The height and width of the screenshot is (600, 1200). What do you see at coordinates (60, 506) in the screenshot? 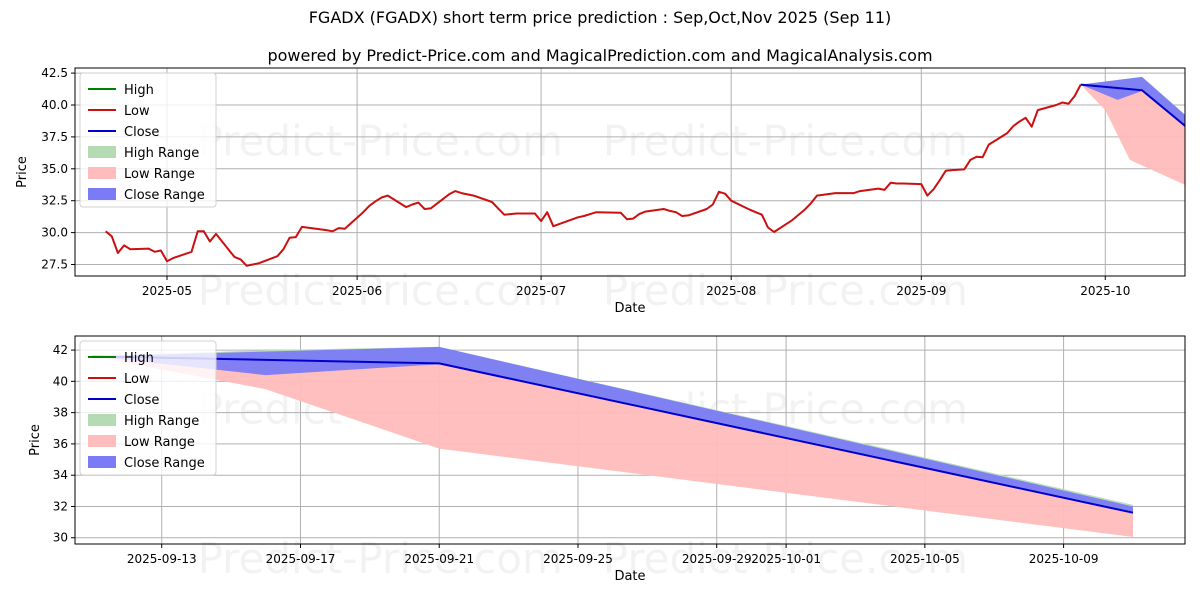
I see `y-tick-label: 32` at bounding box center [60, 506].